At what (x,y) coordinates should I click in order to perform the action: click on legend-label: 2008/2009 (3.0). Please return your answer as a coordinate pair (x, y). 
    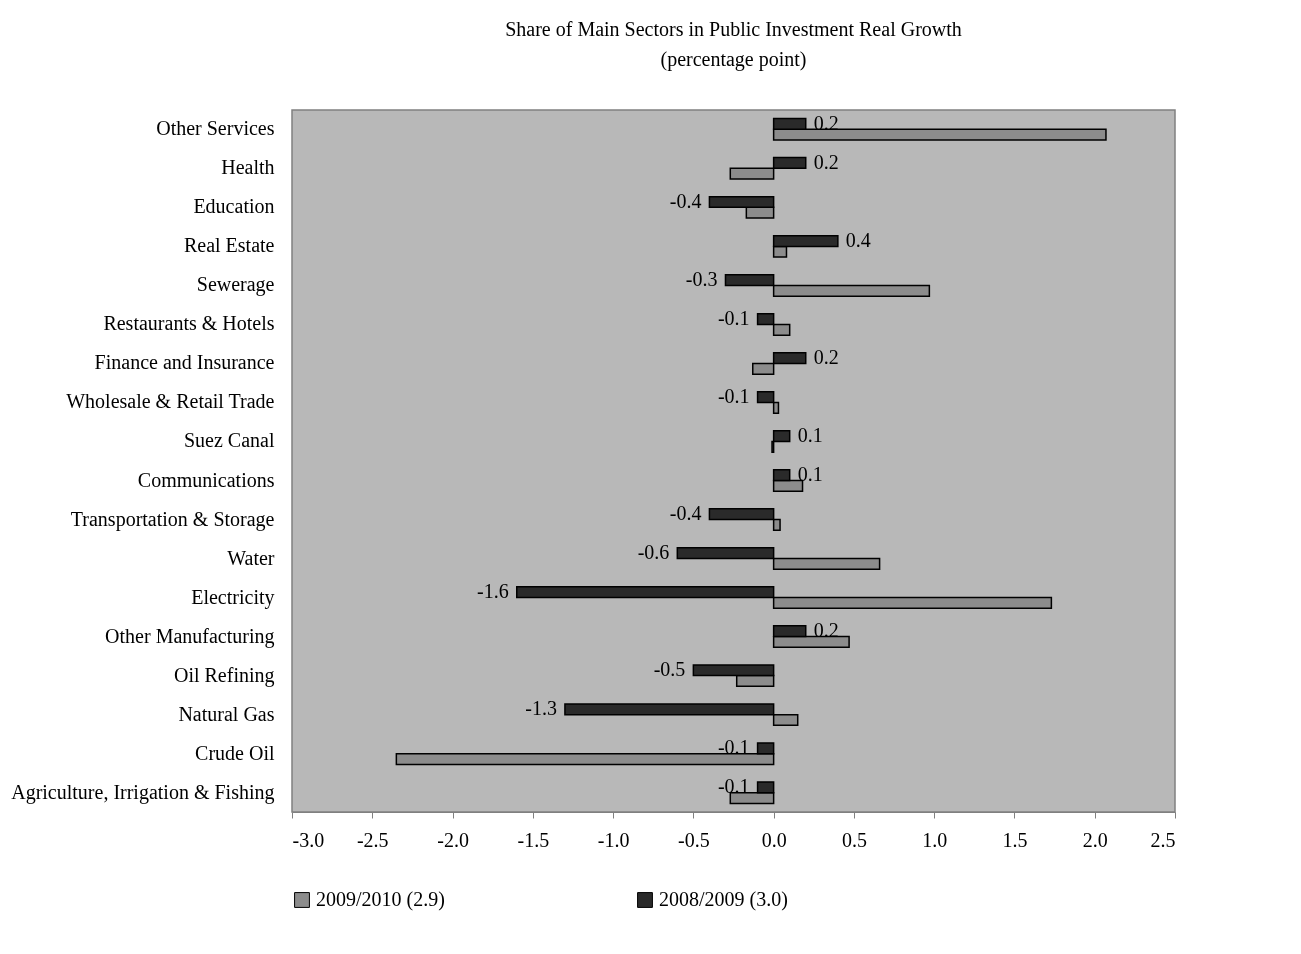
    Looking at the image, I should click on (723, 899).